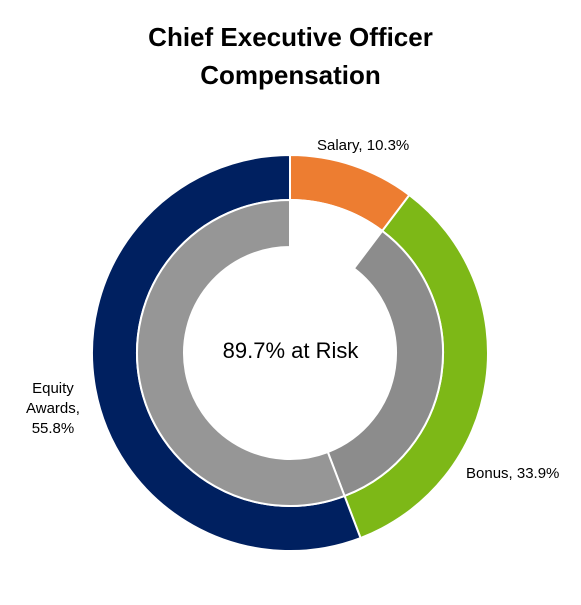  I want to click on chart-title: Chief Executive Officer Compensation, so click(290, 56).